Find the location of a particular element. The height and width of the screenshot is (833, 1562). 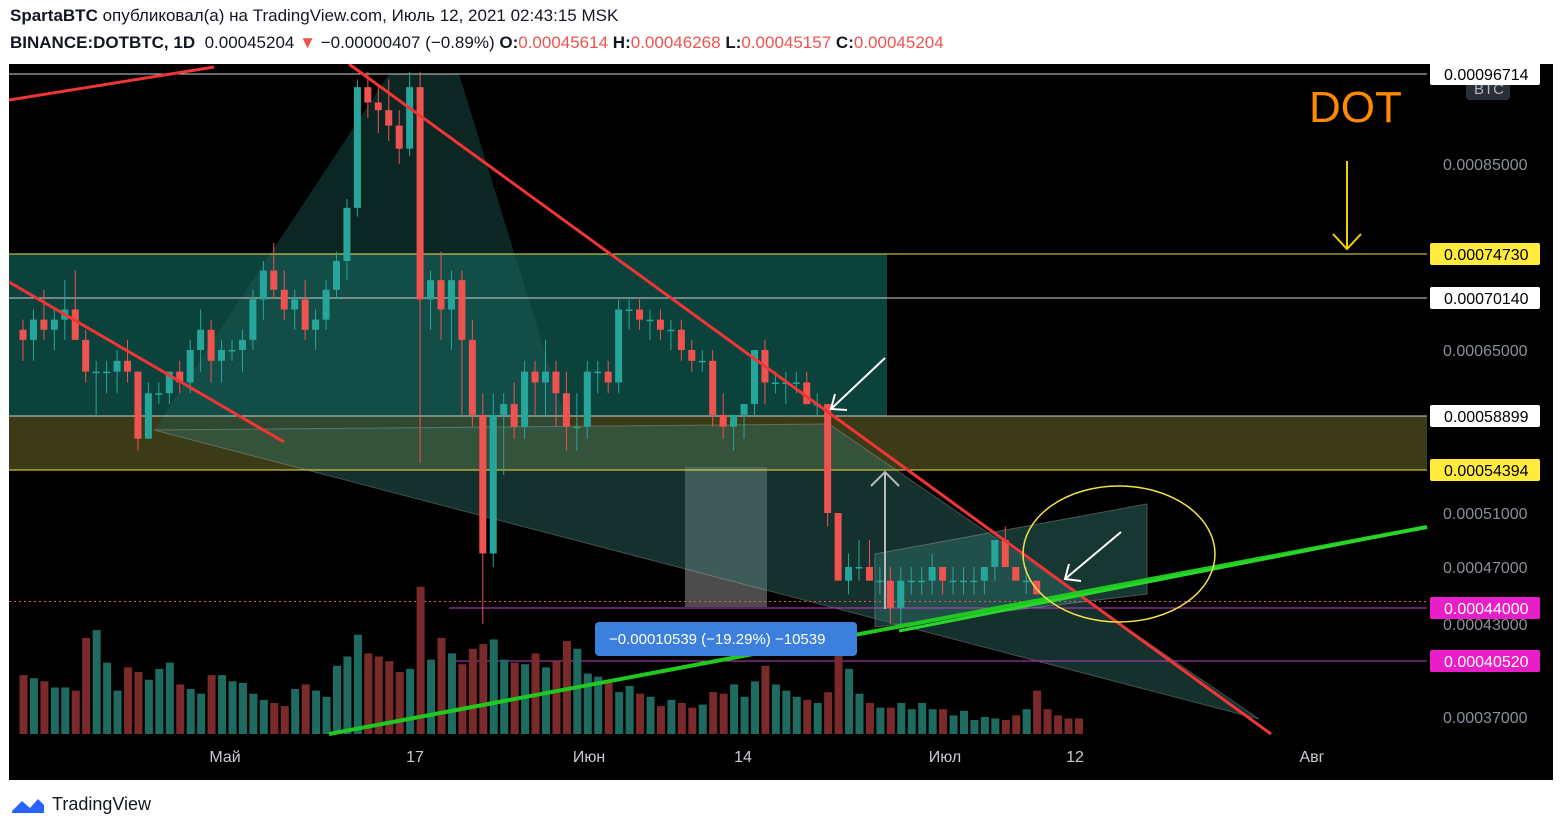

price-level-label: 0.00040520 is located at coordinates (1486, 662).